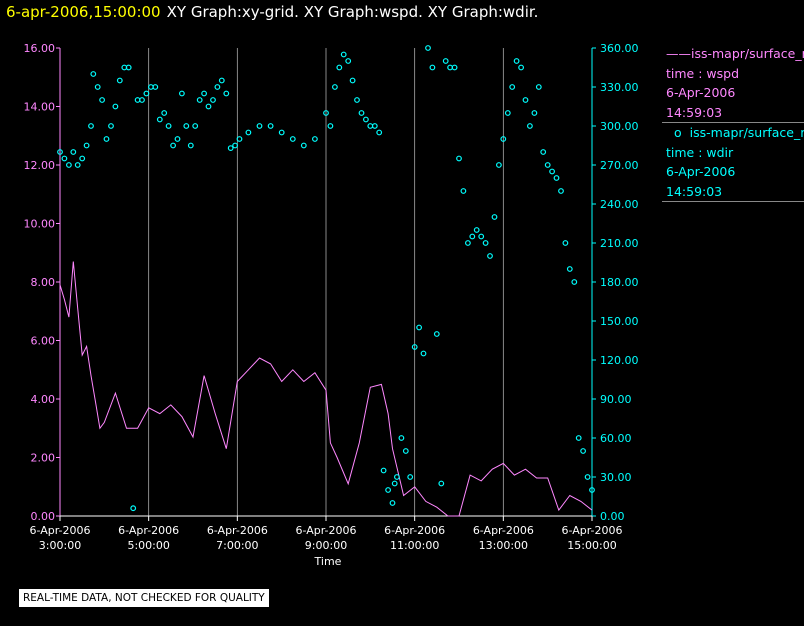  I want to click on y-left-tick-label: 2.00, so click(43, 458).